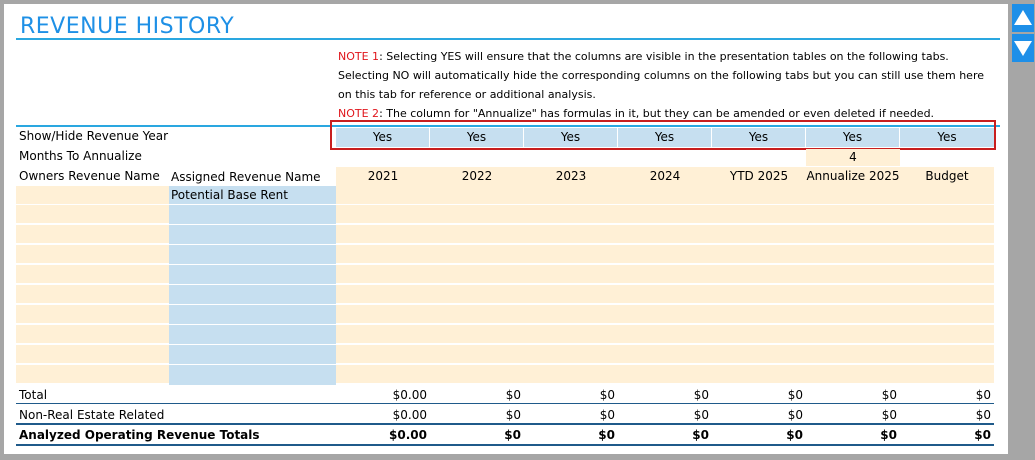 Image resolution: width=1035 pixels, height=460 pixels. Describe the element at coordinates (853, 137) in the screenshot. I see `show-hide-annualize-2025: Yes` at that location.